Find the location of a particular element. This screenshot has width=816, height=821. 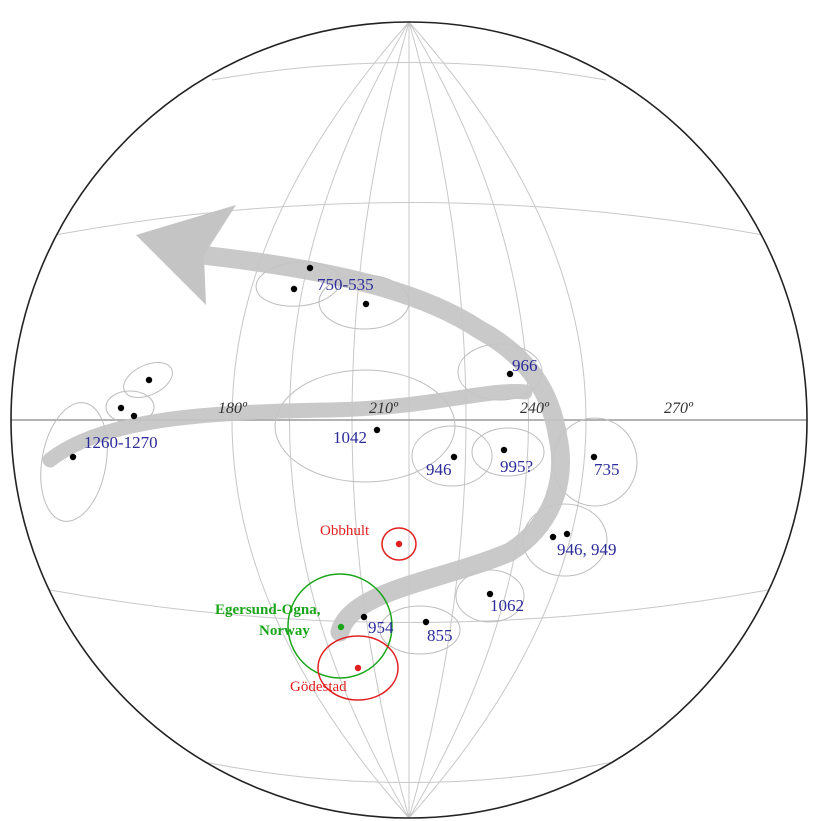

date-label: 966 is located at coordinates (525, 365).